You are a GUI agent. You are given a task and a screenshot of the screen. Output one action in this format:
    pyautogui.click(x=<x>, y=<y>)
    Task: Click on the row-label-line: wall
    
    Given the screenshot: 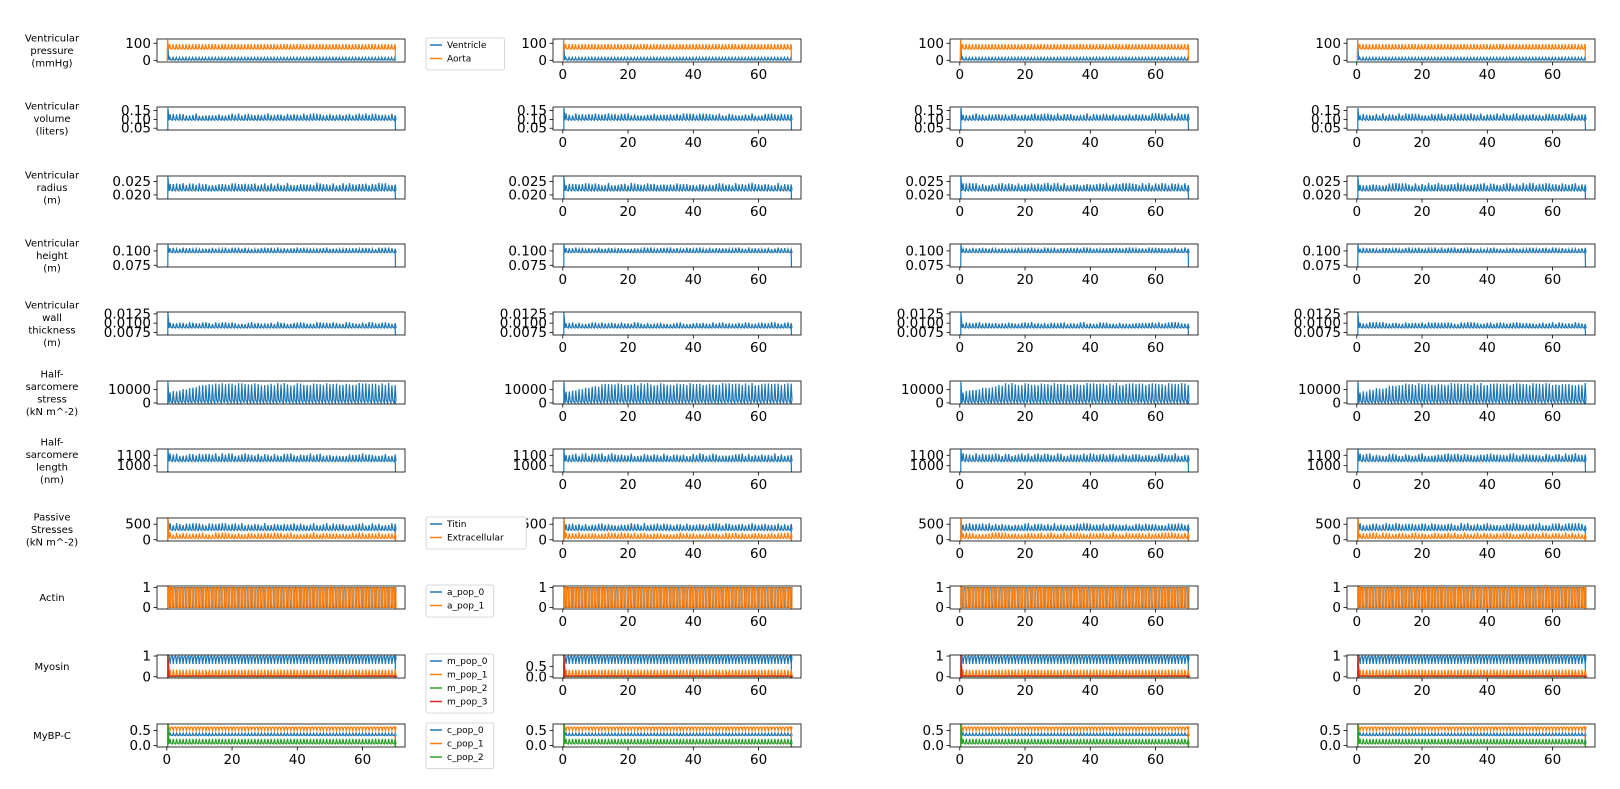 What is the action you would take?
    pyautogui.click(x=52, y=318)
    